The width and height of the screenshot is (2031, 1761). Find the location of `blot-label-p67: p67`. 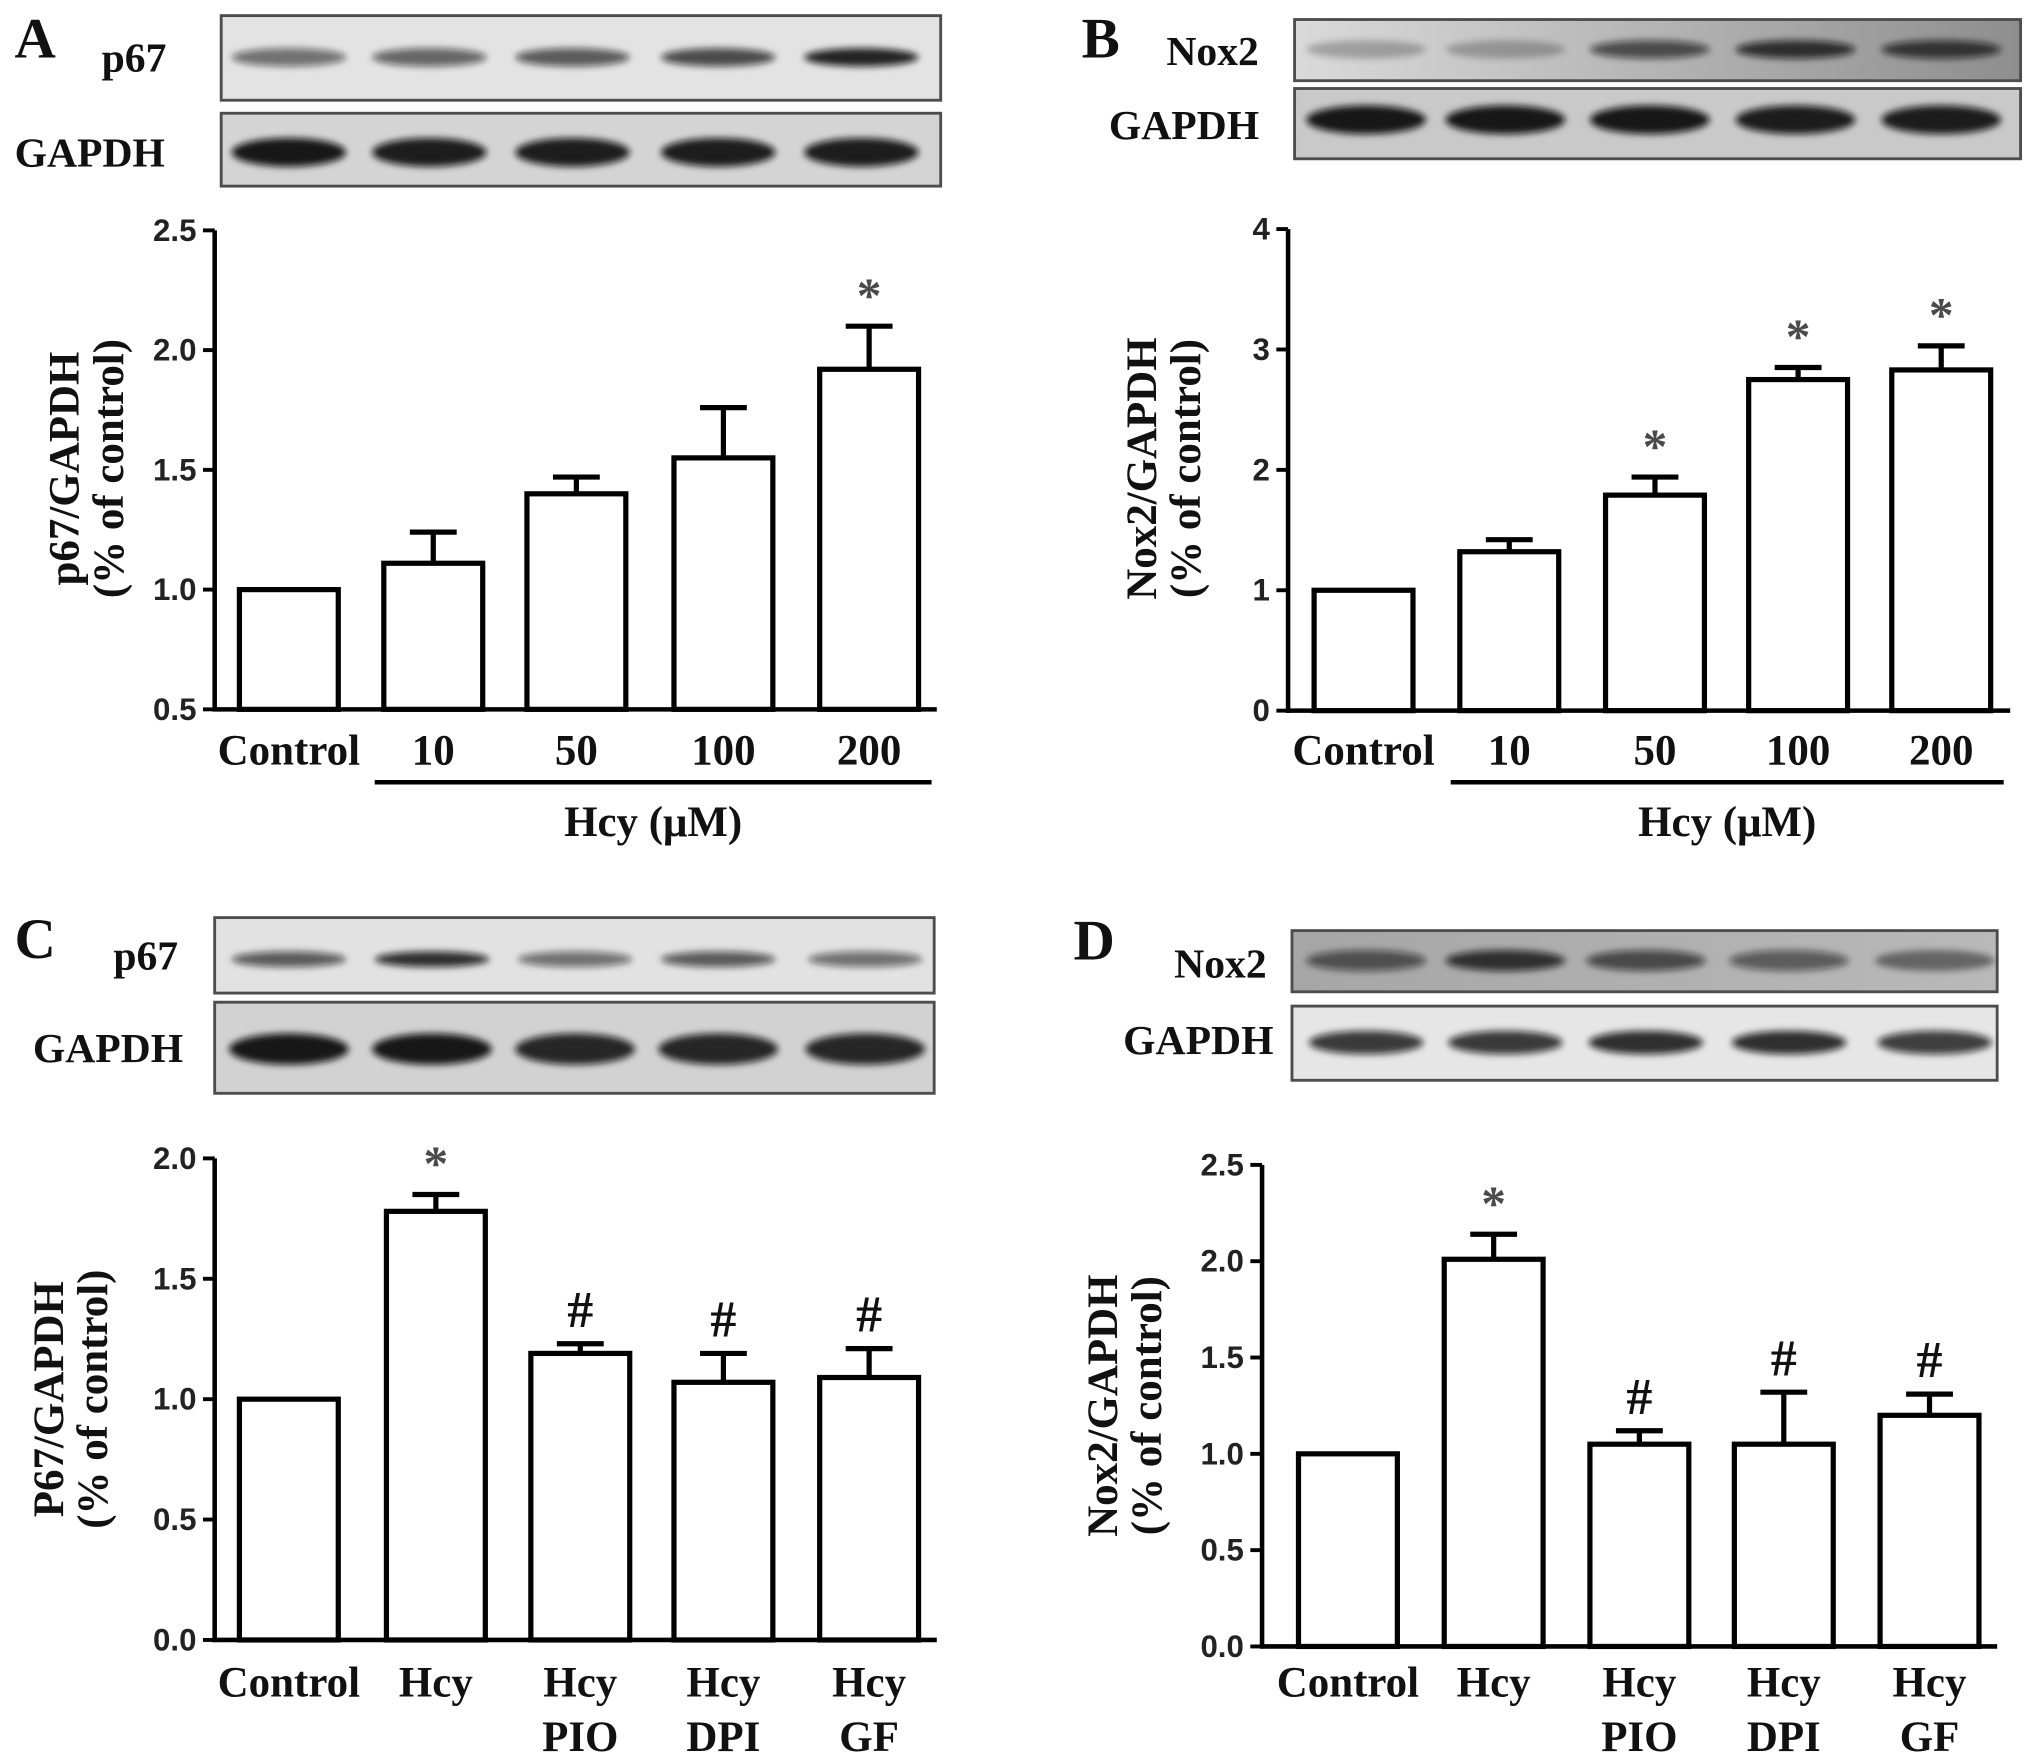

blot-label-p67: p67 is located at coordinates (145, 957).